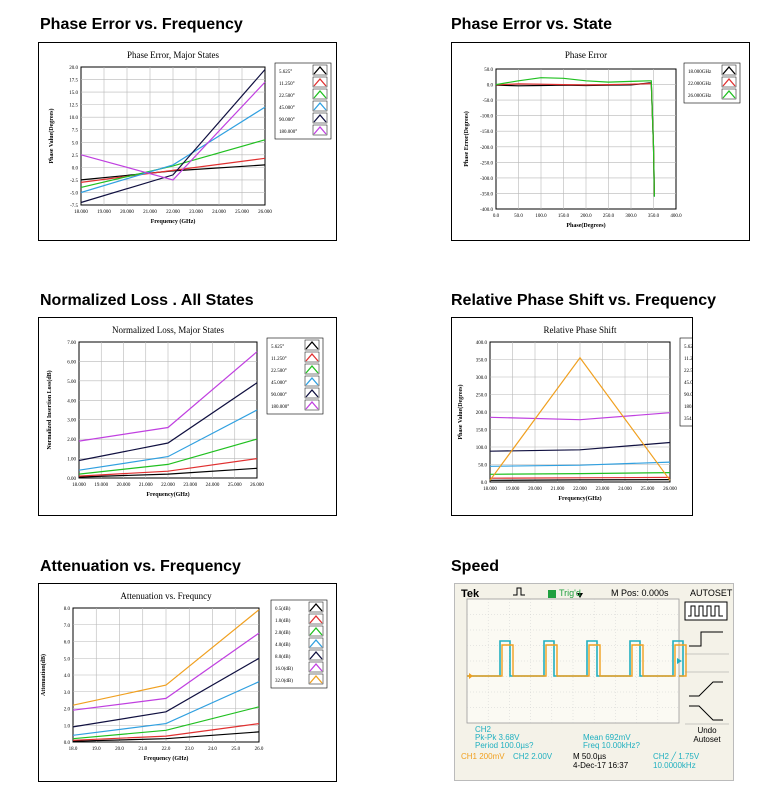 The height and width of the screenshot is (805, 774). What do you see at coordinates (482, 361) in the screenshot?
I see `y-tick-label: 350.0` at bounding box center [482, 361].